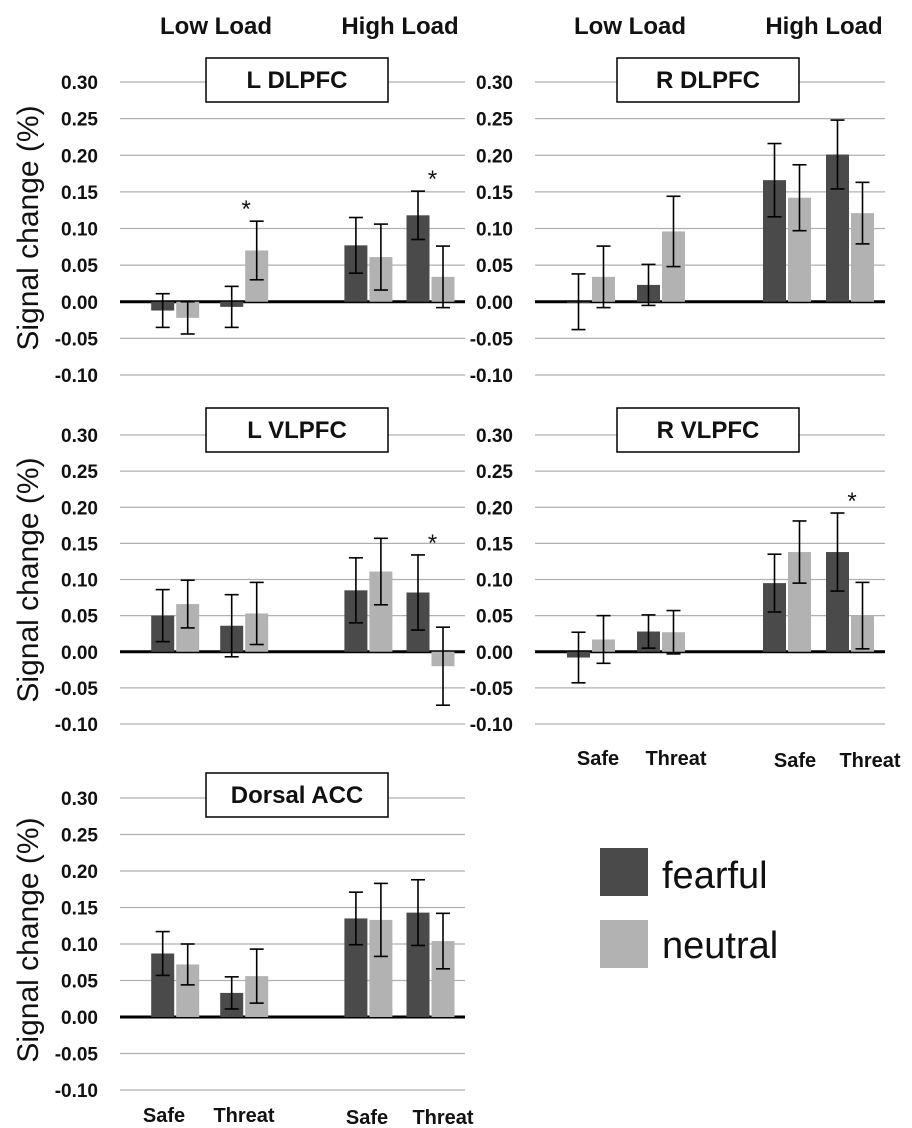 Image resolution: width=912 pixels, height=1128 pixels. I want to click on category-label-threat-low-left: Threat, so click(243, 1116).